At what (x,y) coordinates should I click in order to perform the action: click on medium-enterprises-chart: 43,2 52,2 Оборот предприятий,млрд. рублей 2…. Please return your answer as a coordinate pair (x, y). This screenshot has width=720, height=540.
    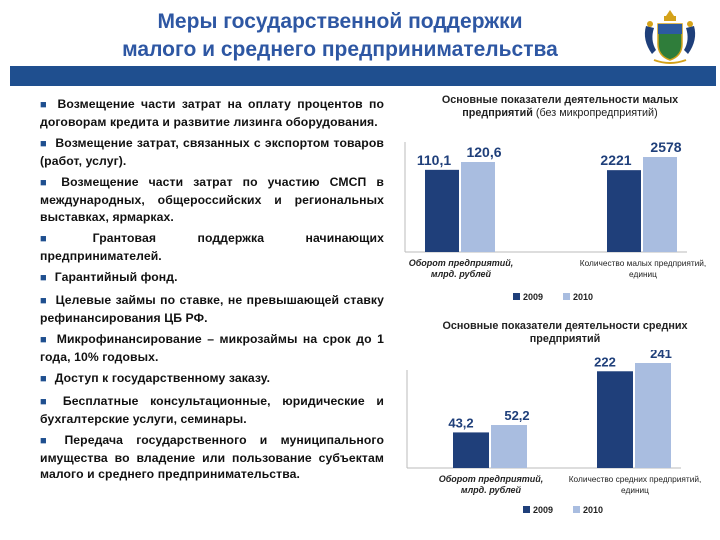
    Looking at the image, I should click on (554, 432).